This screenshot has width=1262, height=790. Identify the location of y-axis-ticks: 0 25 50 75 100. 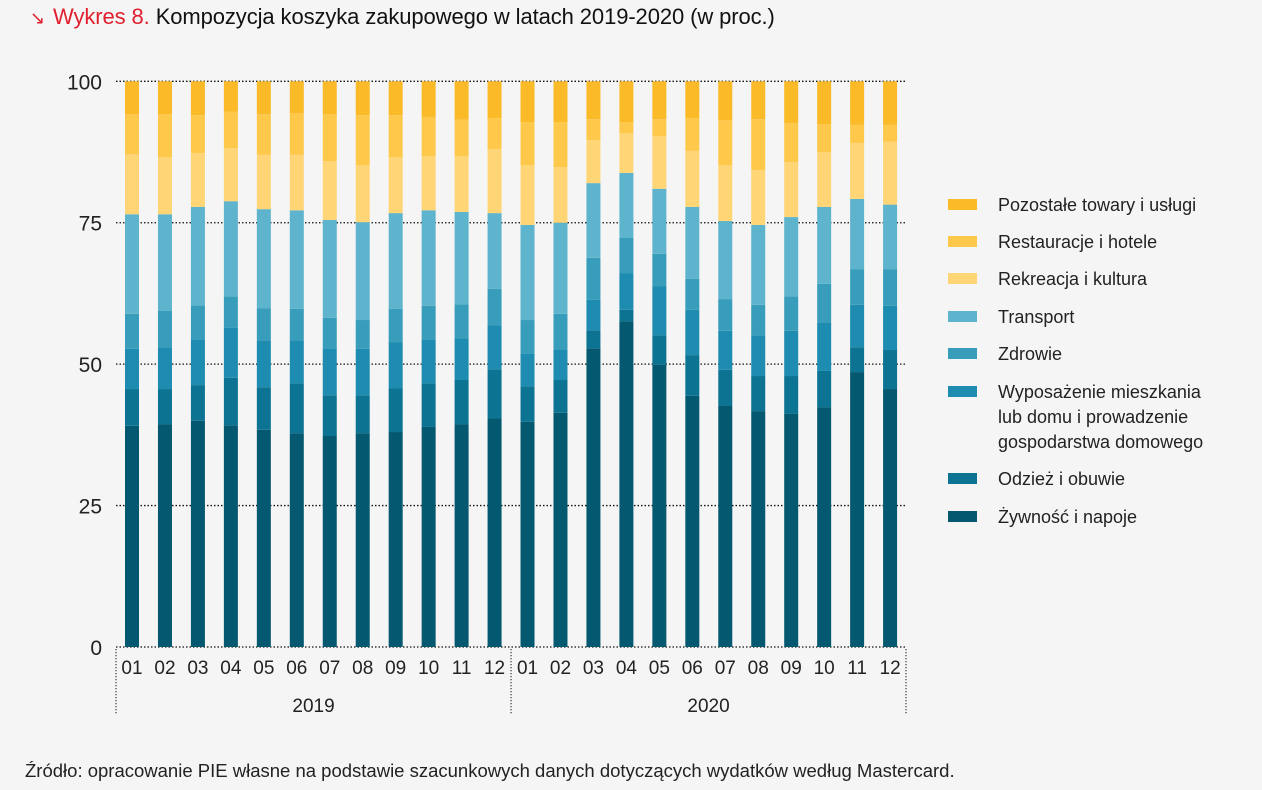
(84, 365).